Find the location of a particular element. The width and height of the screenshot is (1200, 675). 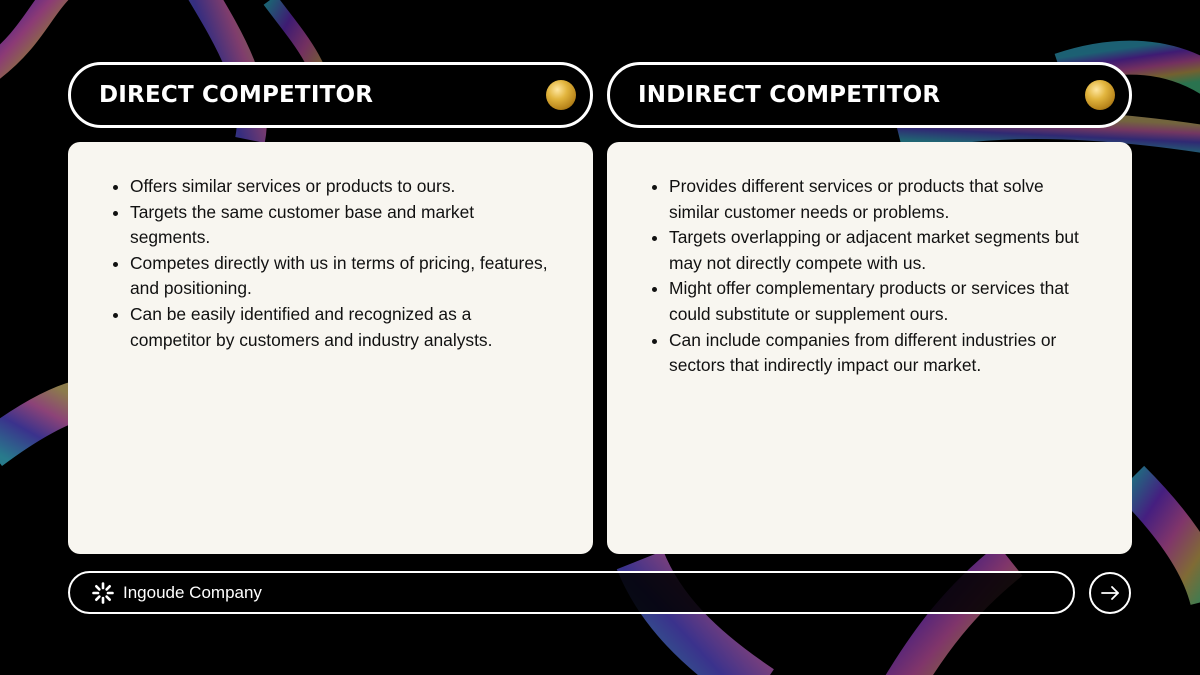

next-slide-button is located at coordinates (1110, 593).